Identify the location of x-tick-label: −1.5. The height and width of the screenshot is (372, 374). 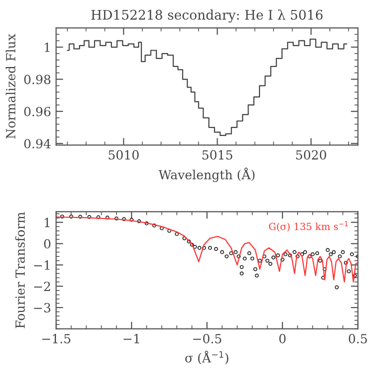
(56, 339).